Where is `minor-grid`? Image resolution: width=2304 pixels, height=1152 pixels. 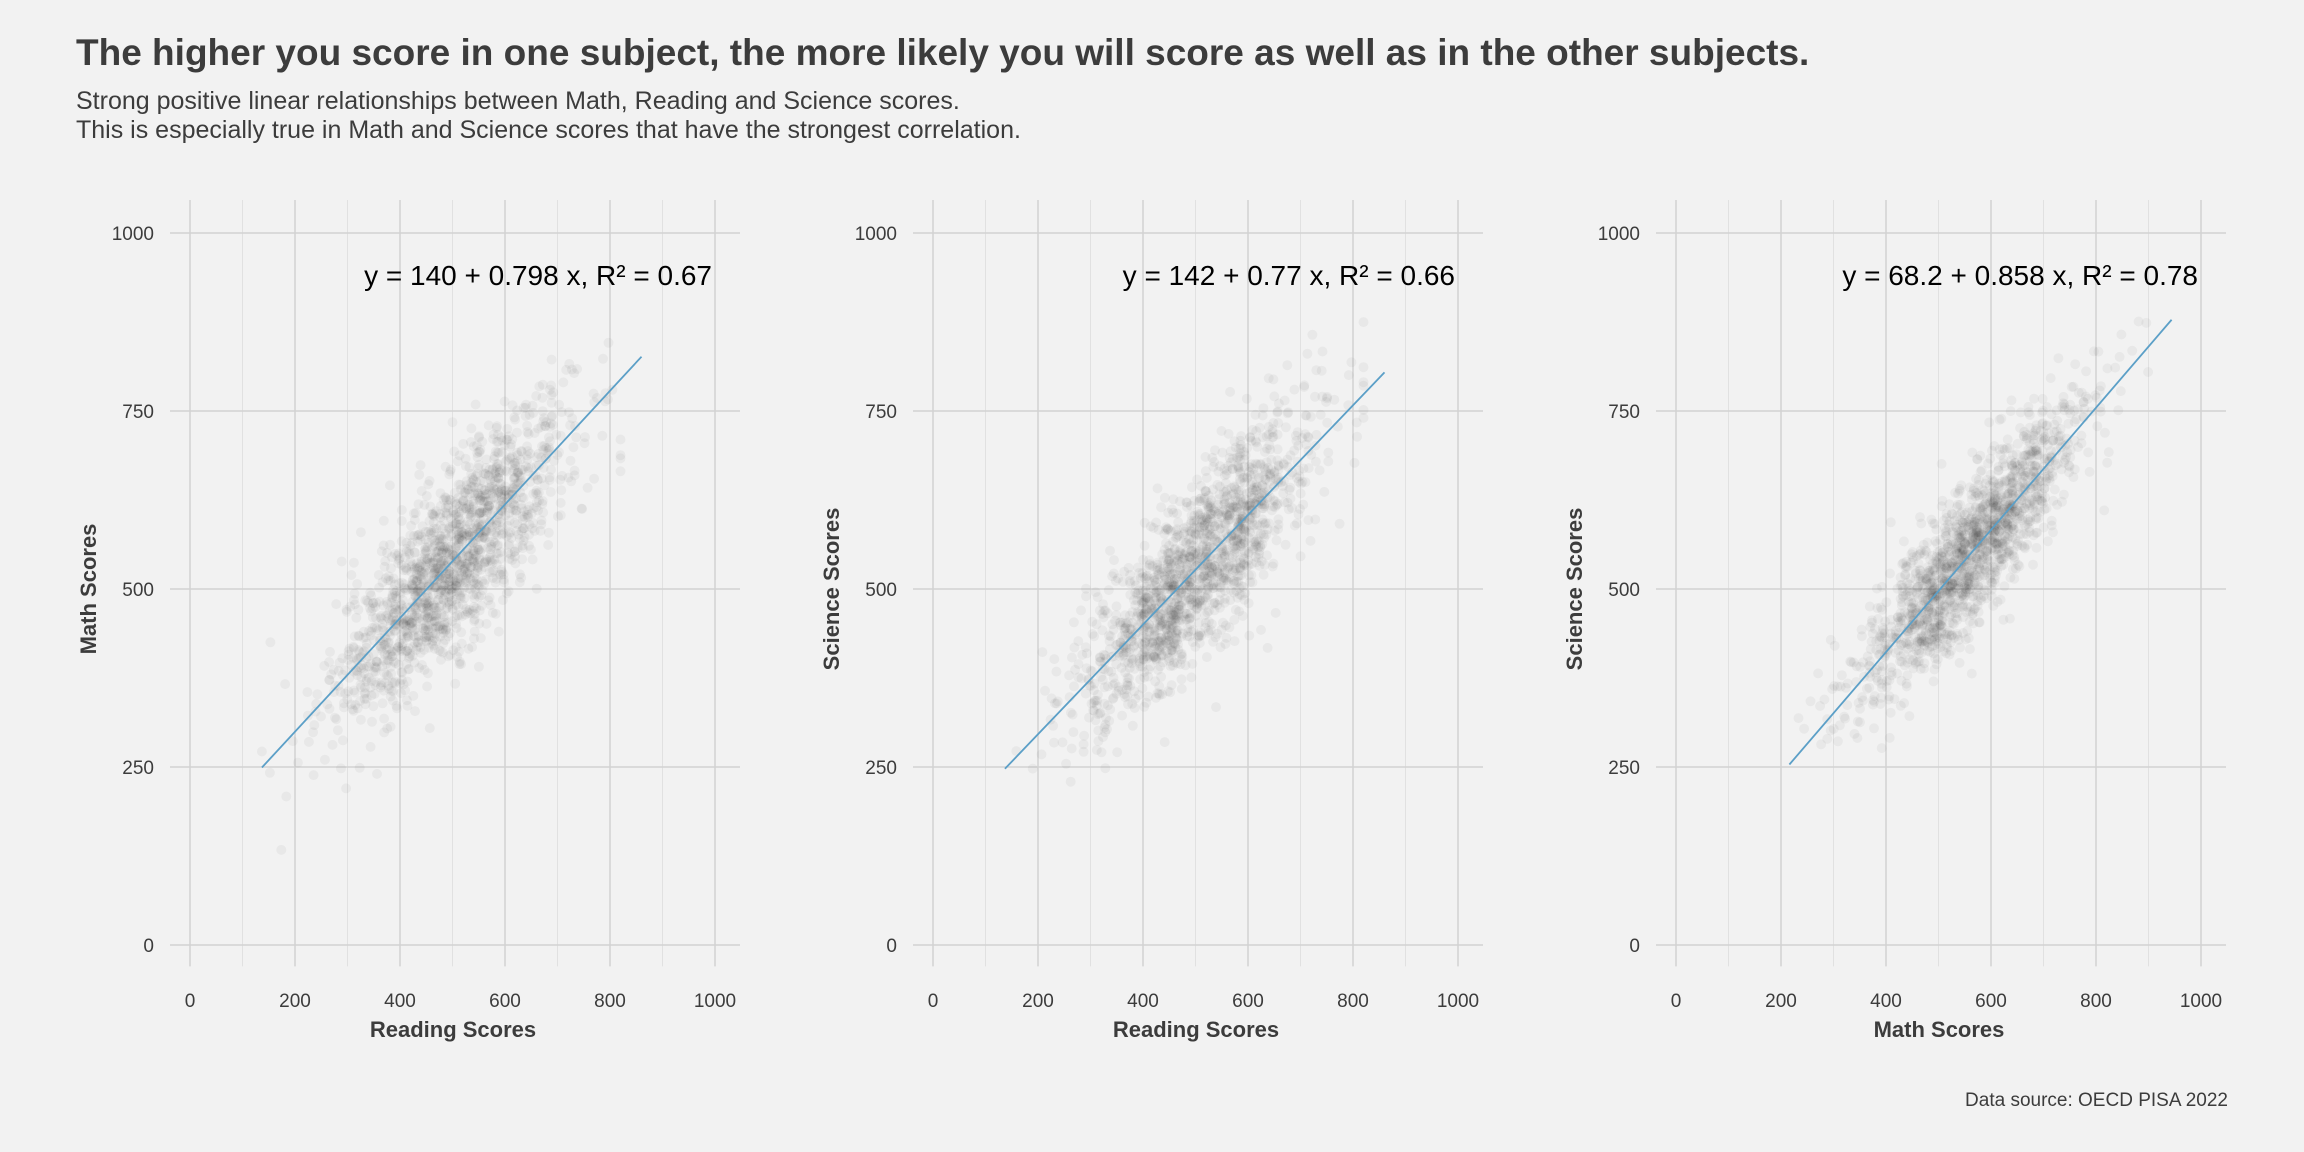 minor-grid is located at coordinates (1938, 583).